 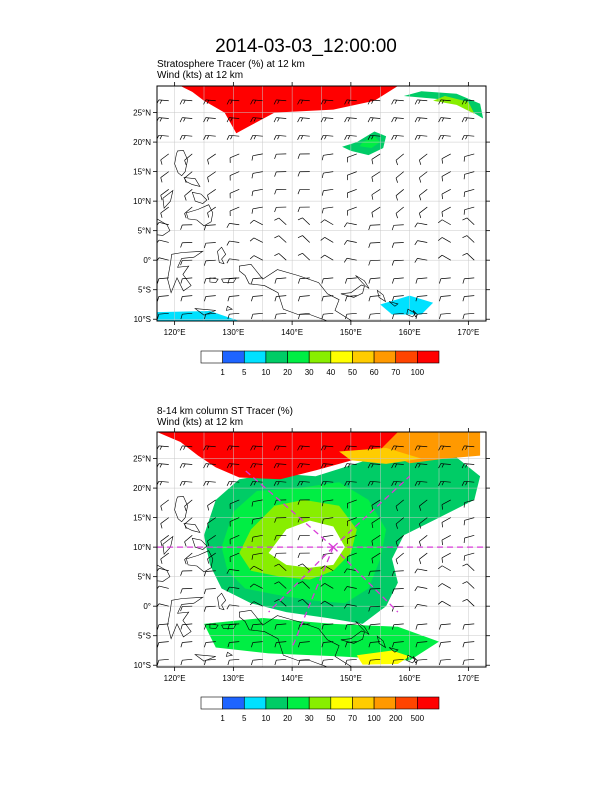 I want to click on colorbar-swatch, so click(x=406, y=703).